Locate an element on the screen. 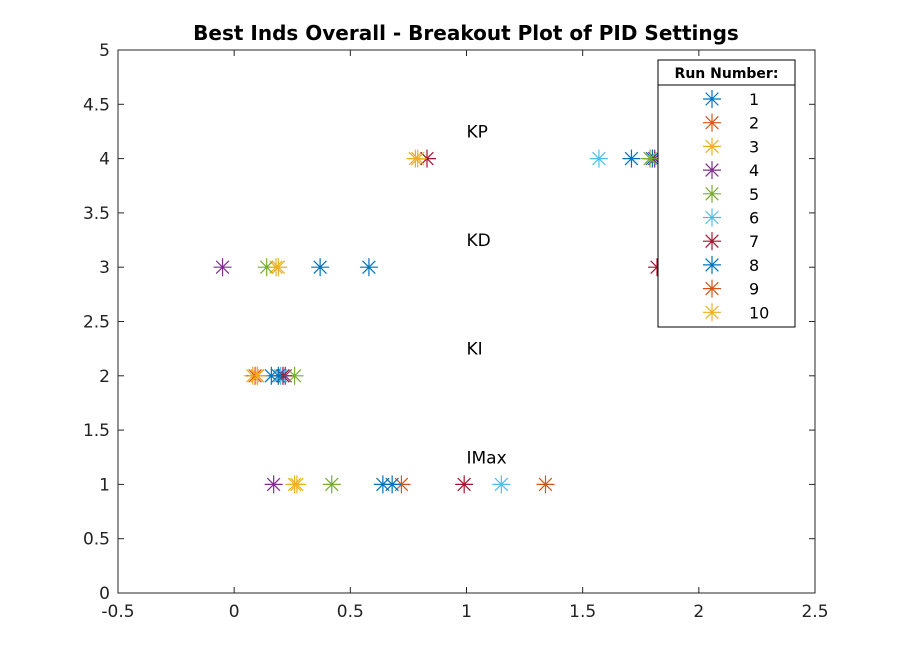 The height and width of the screenshot is (666, 900). legend-label-run-8: 8 is located at coordinates (754, 265).